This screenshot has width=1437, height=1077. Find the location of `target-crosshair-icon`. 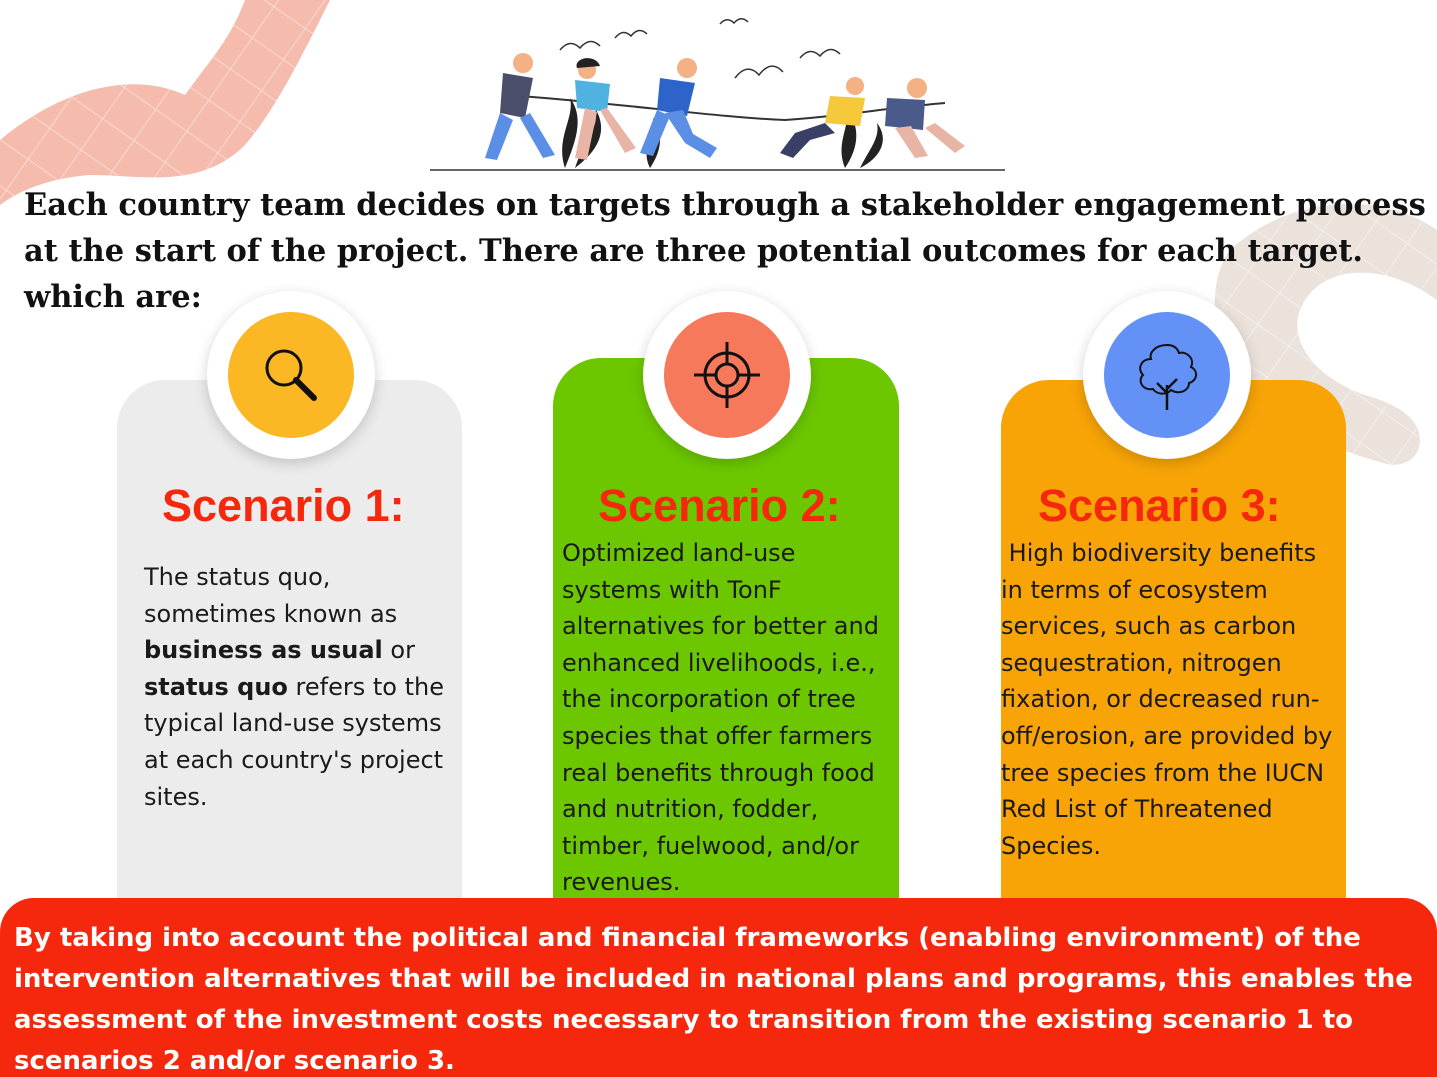

target-crosshair-icon is located at coordinates (727, 375).